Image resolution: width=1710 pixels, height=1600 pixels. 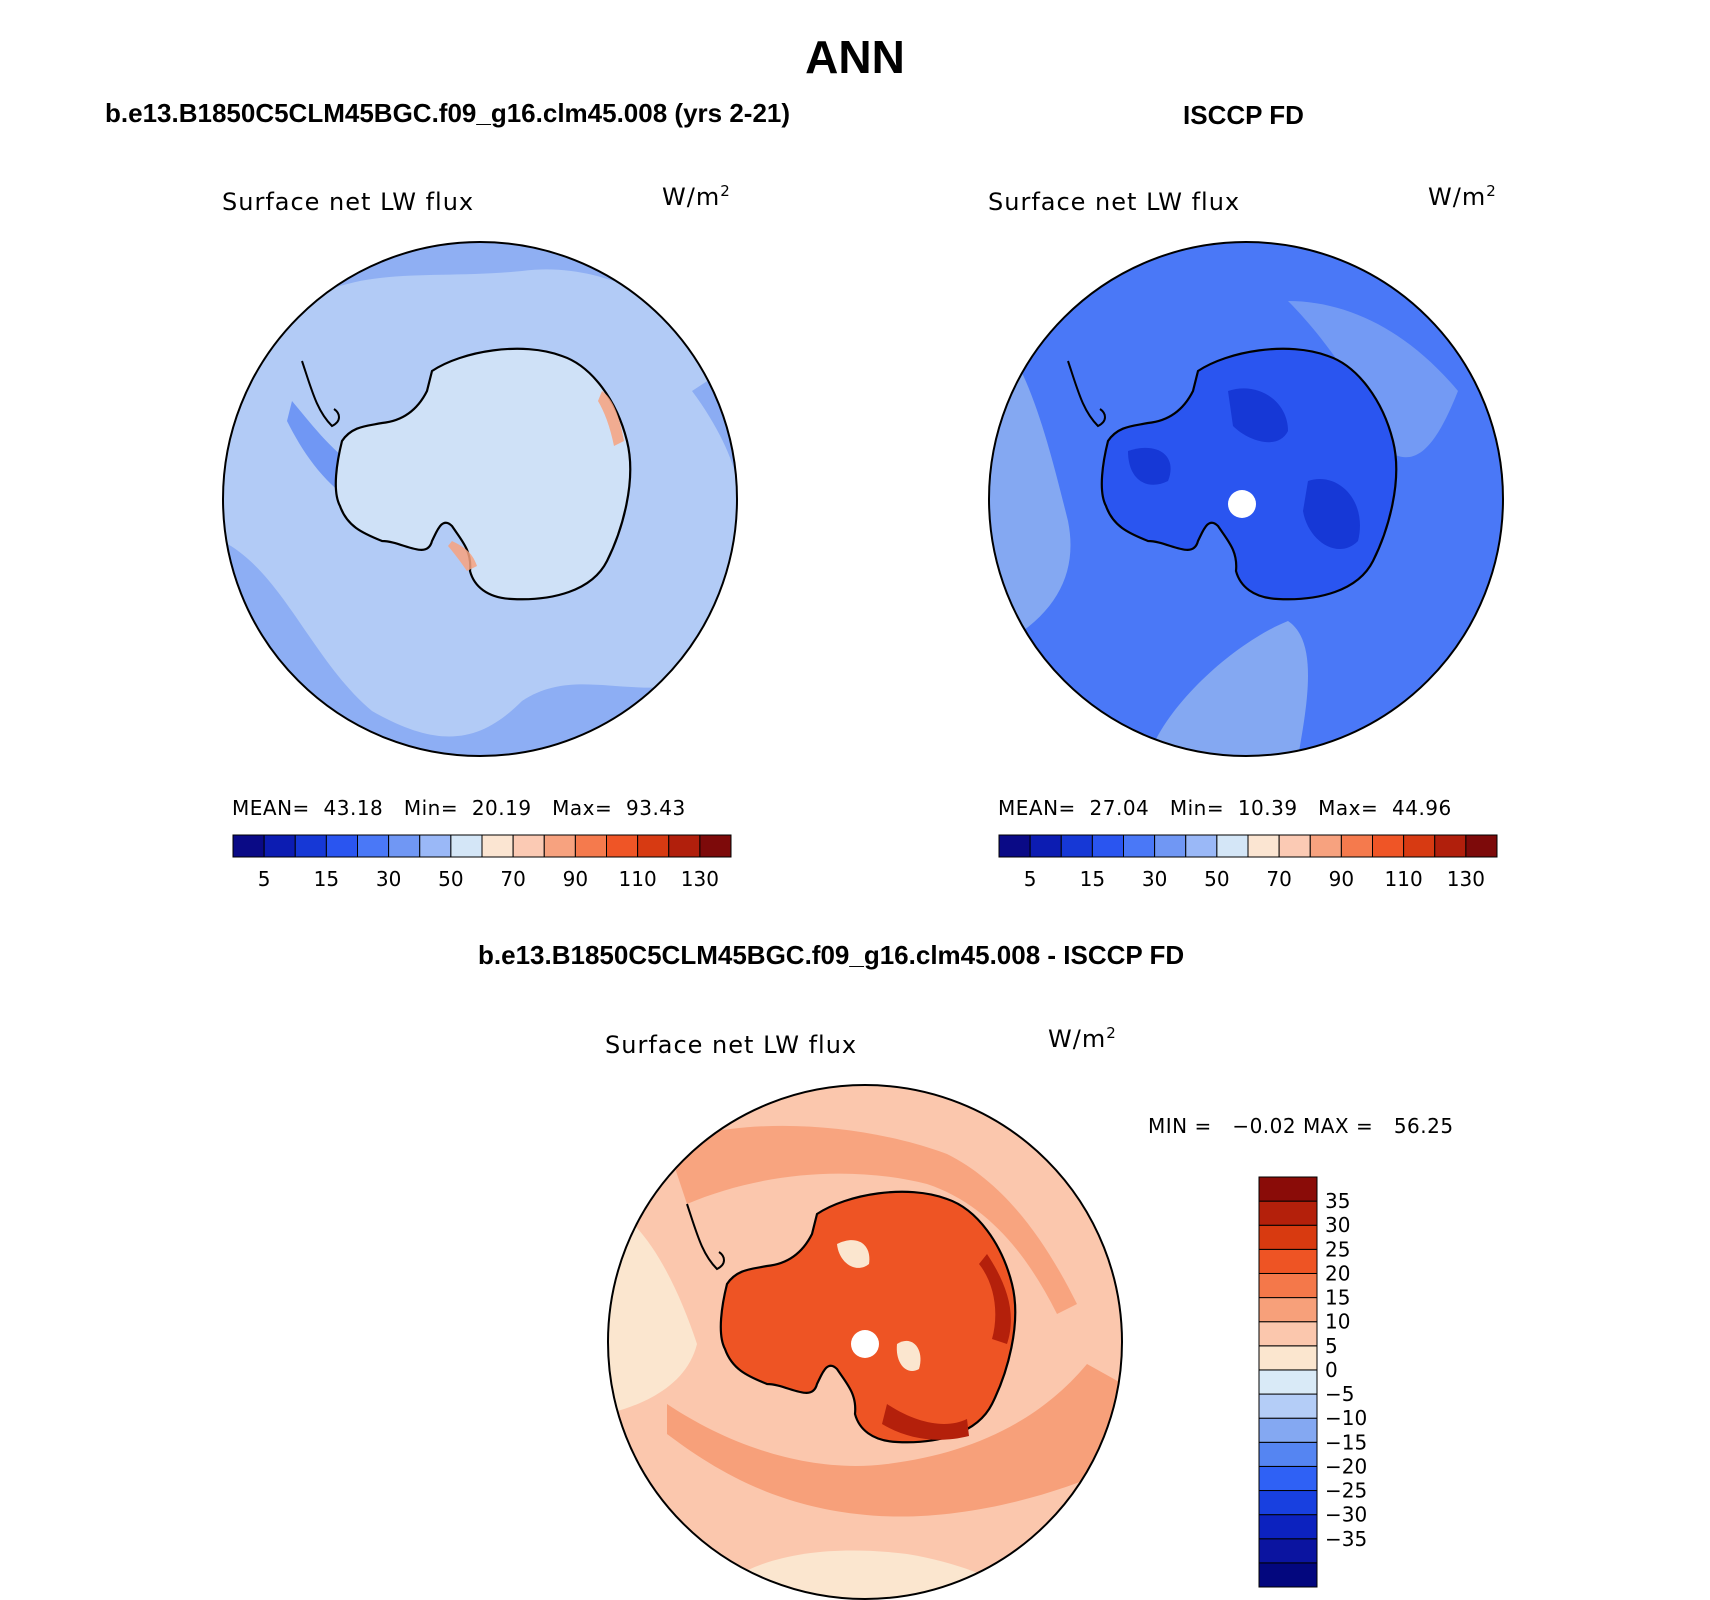 What do you see at coordinates (1462, 196) in the screenshot?
I see `panel2-units: W/m2` at bounding box center [1462, 196].